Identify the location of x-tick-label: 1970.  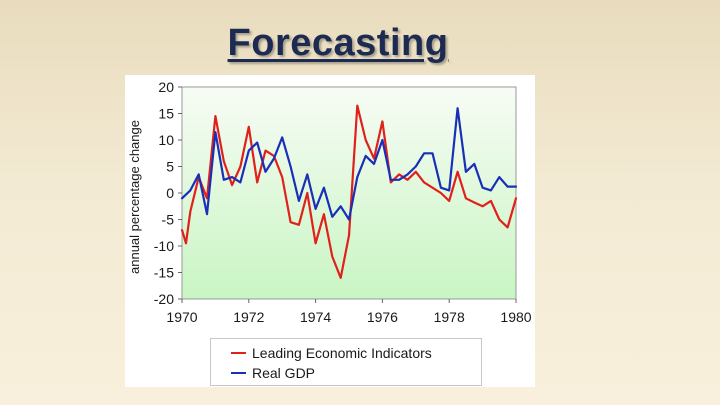
(181, 317).